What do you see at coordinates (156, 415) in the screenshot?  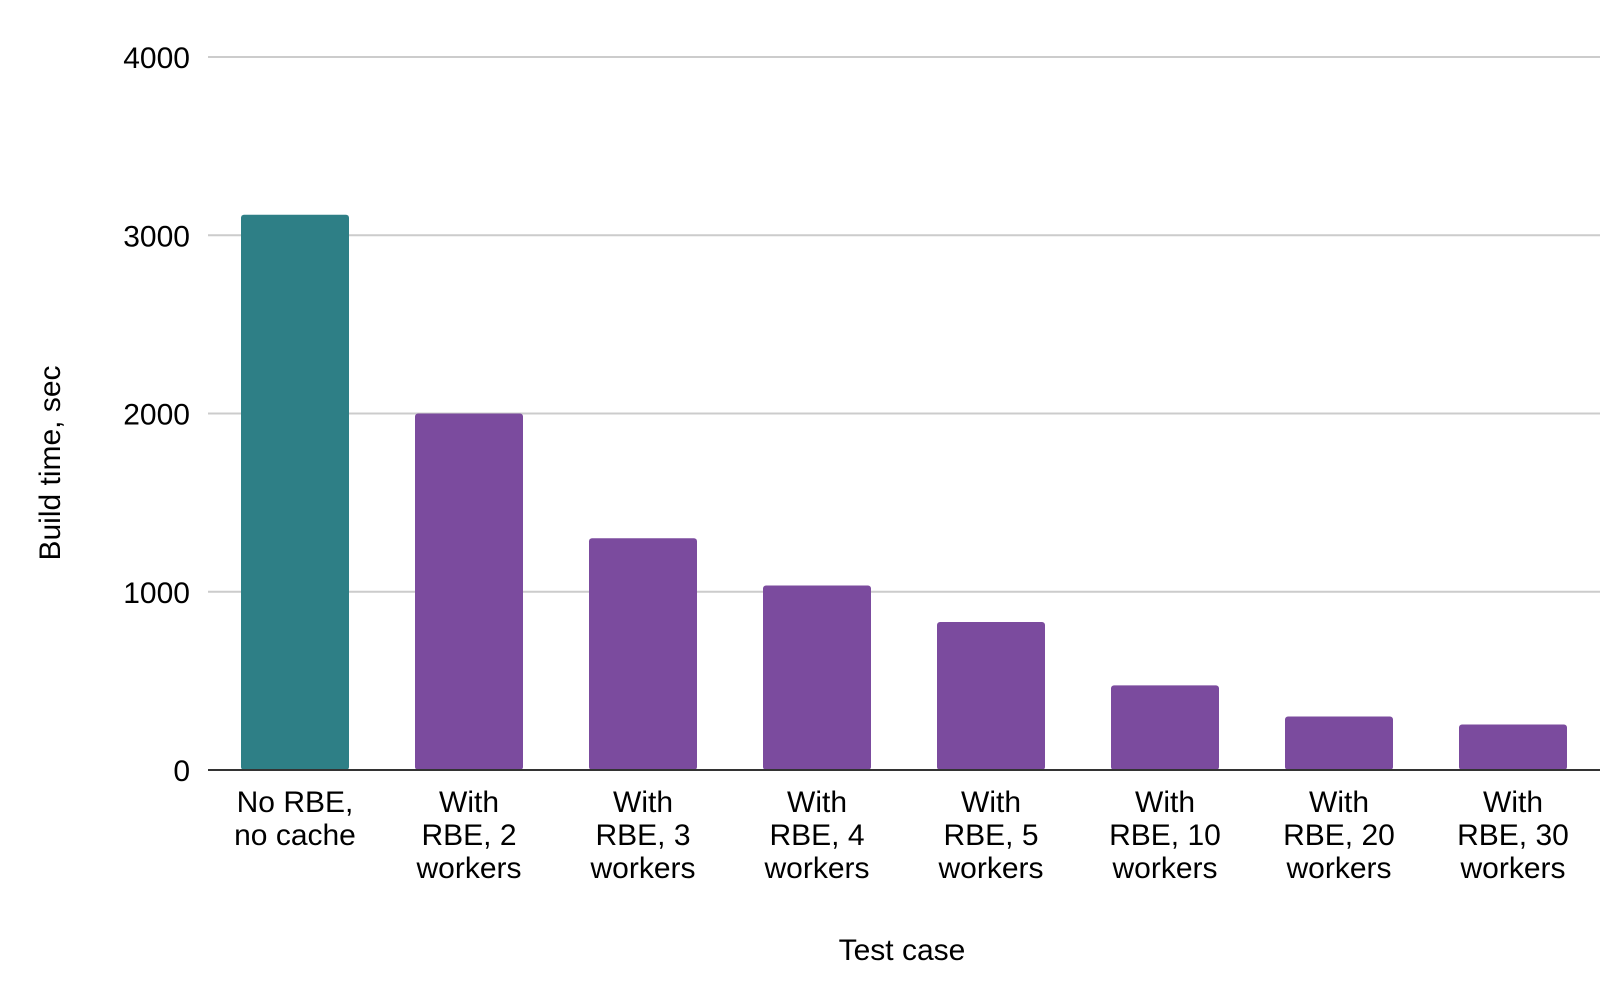 I see `y-tick-label: 2000` at bounding box center [156, 415].